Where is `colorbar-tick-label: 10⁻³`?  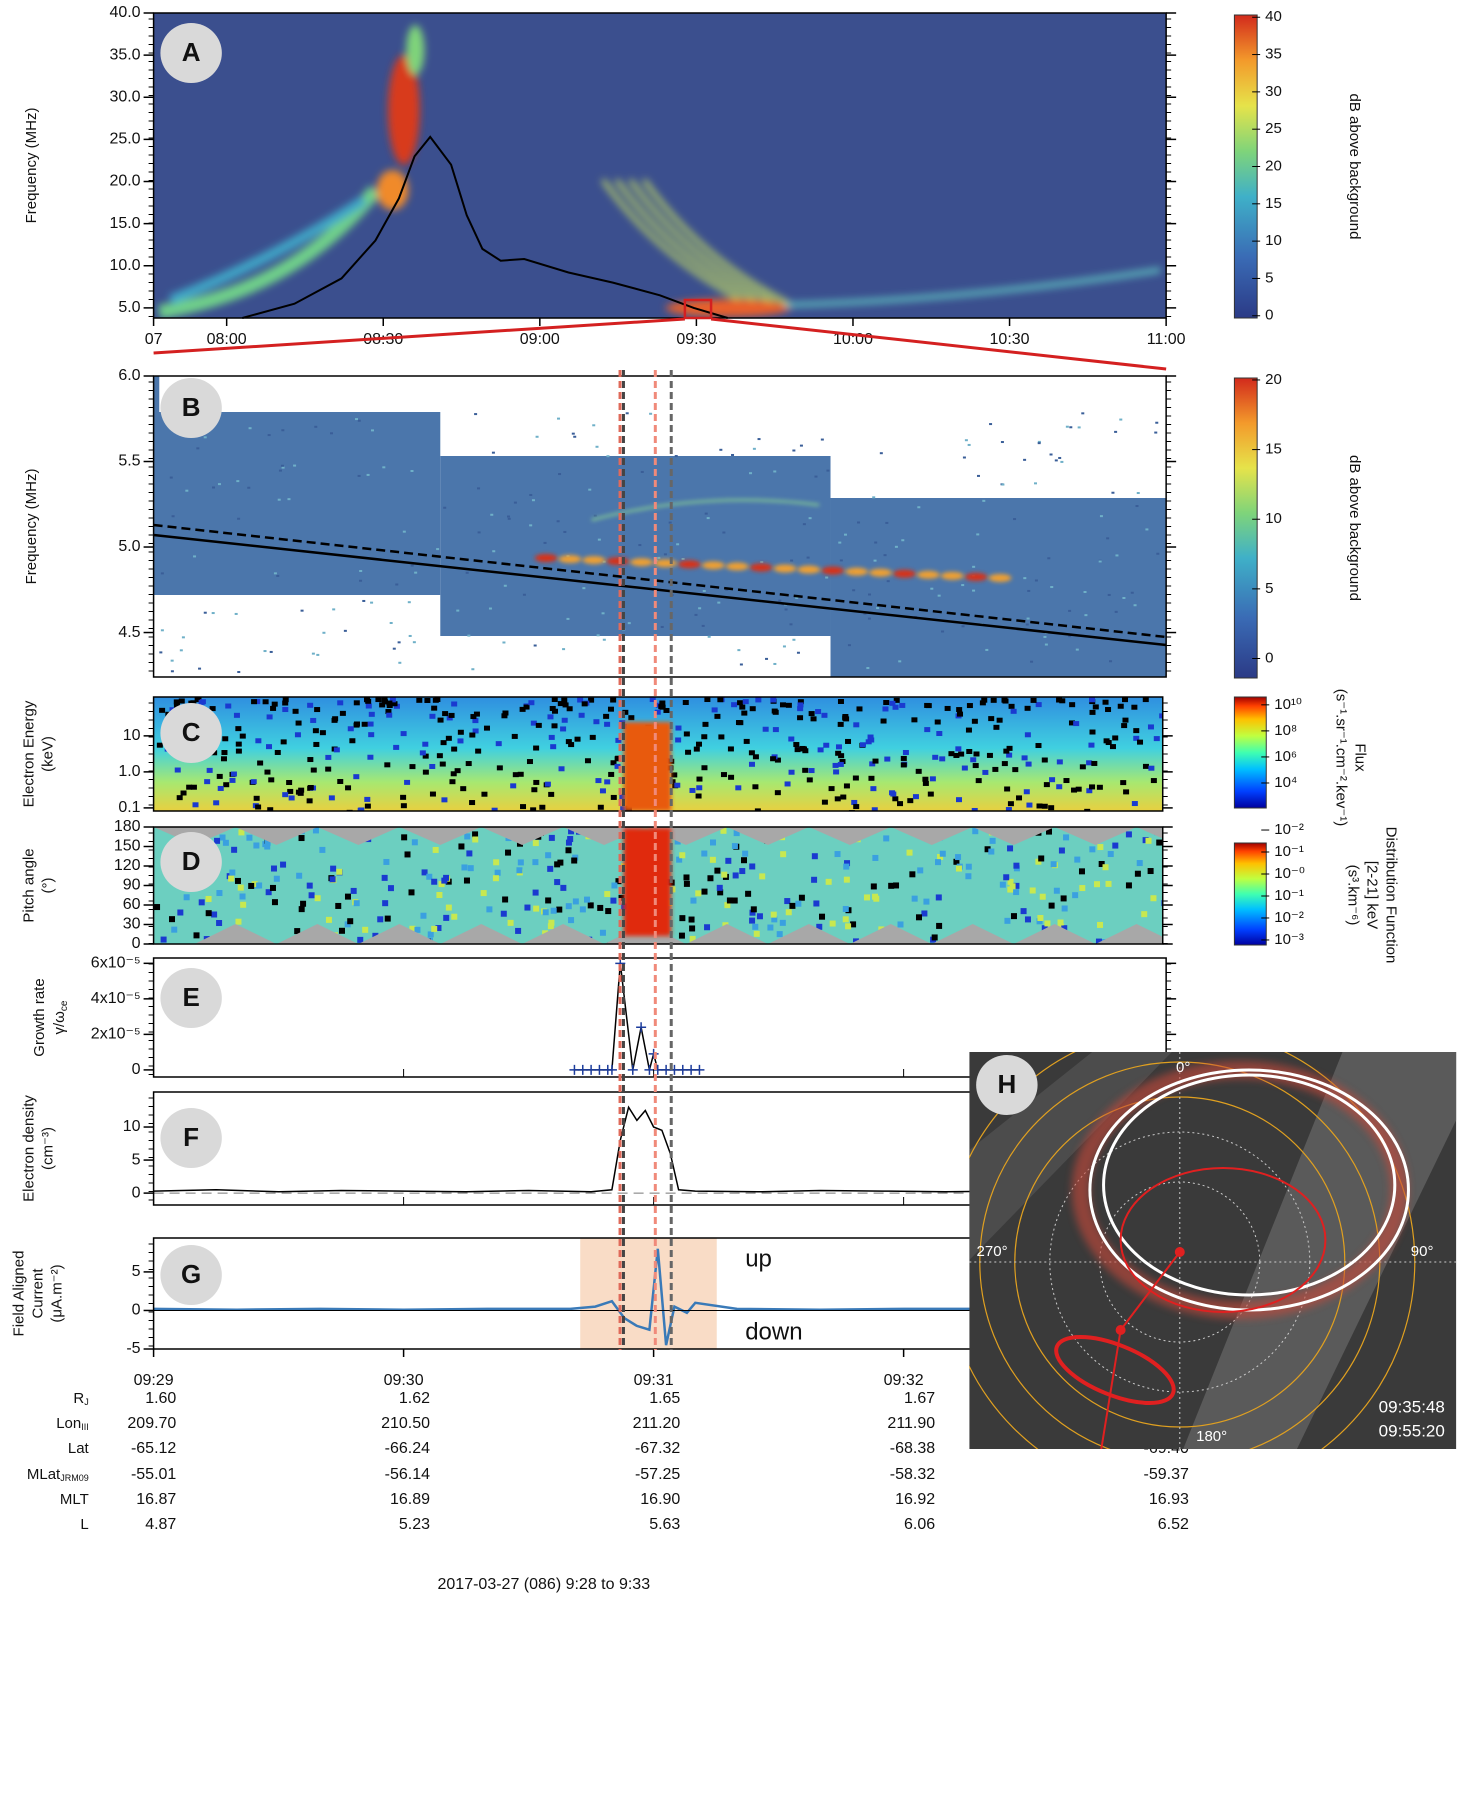
colorbar-tick-label: 10⁻³ is located at coordinates (1289, 939).